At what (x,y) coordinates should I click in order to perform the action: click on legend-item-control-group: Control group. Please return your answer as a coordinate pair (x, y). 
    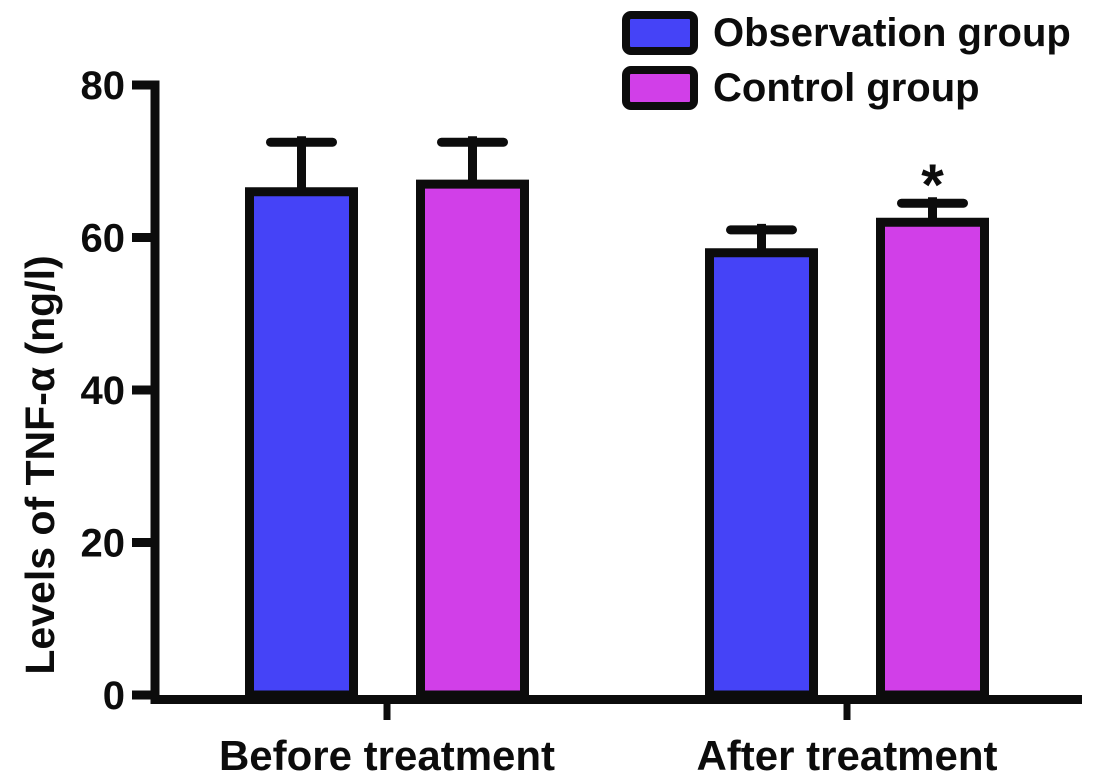
    Looking at the image, I should click on (846, 88).